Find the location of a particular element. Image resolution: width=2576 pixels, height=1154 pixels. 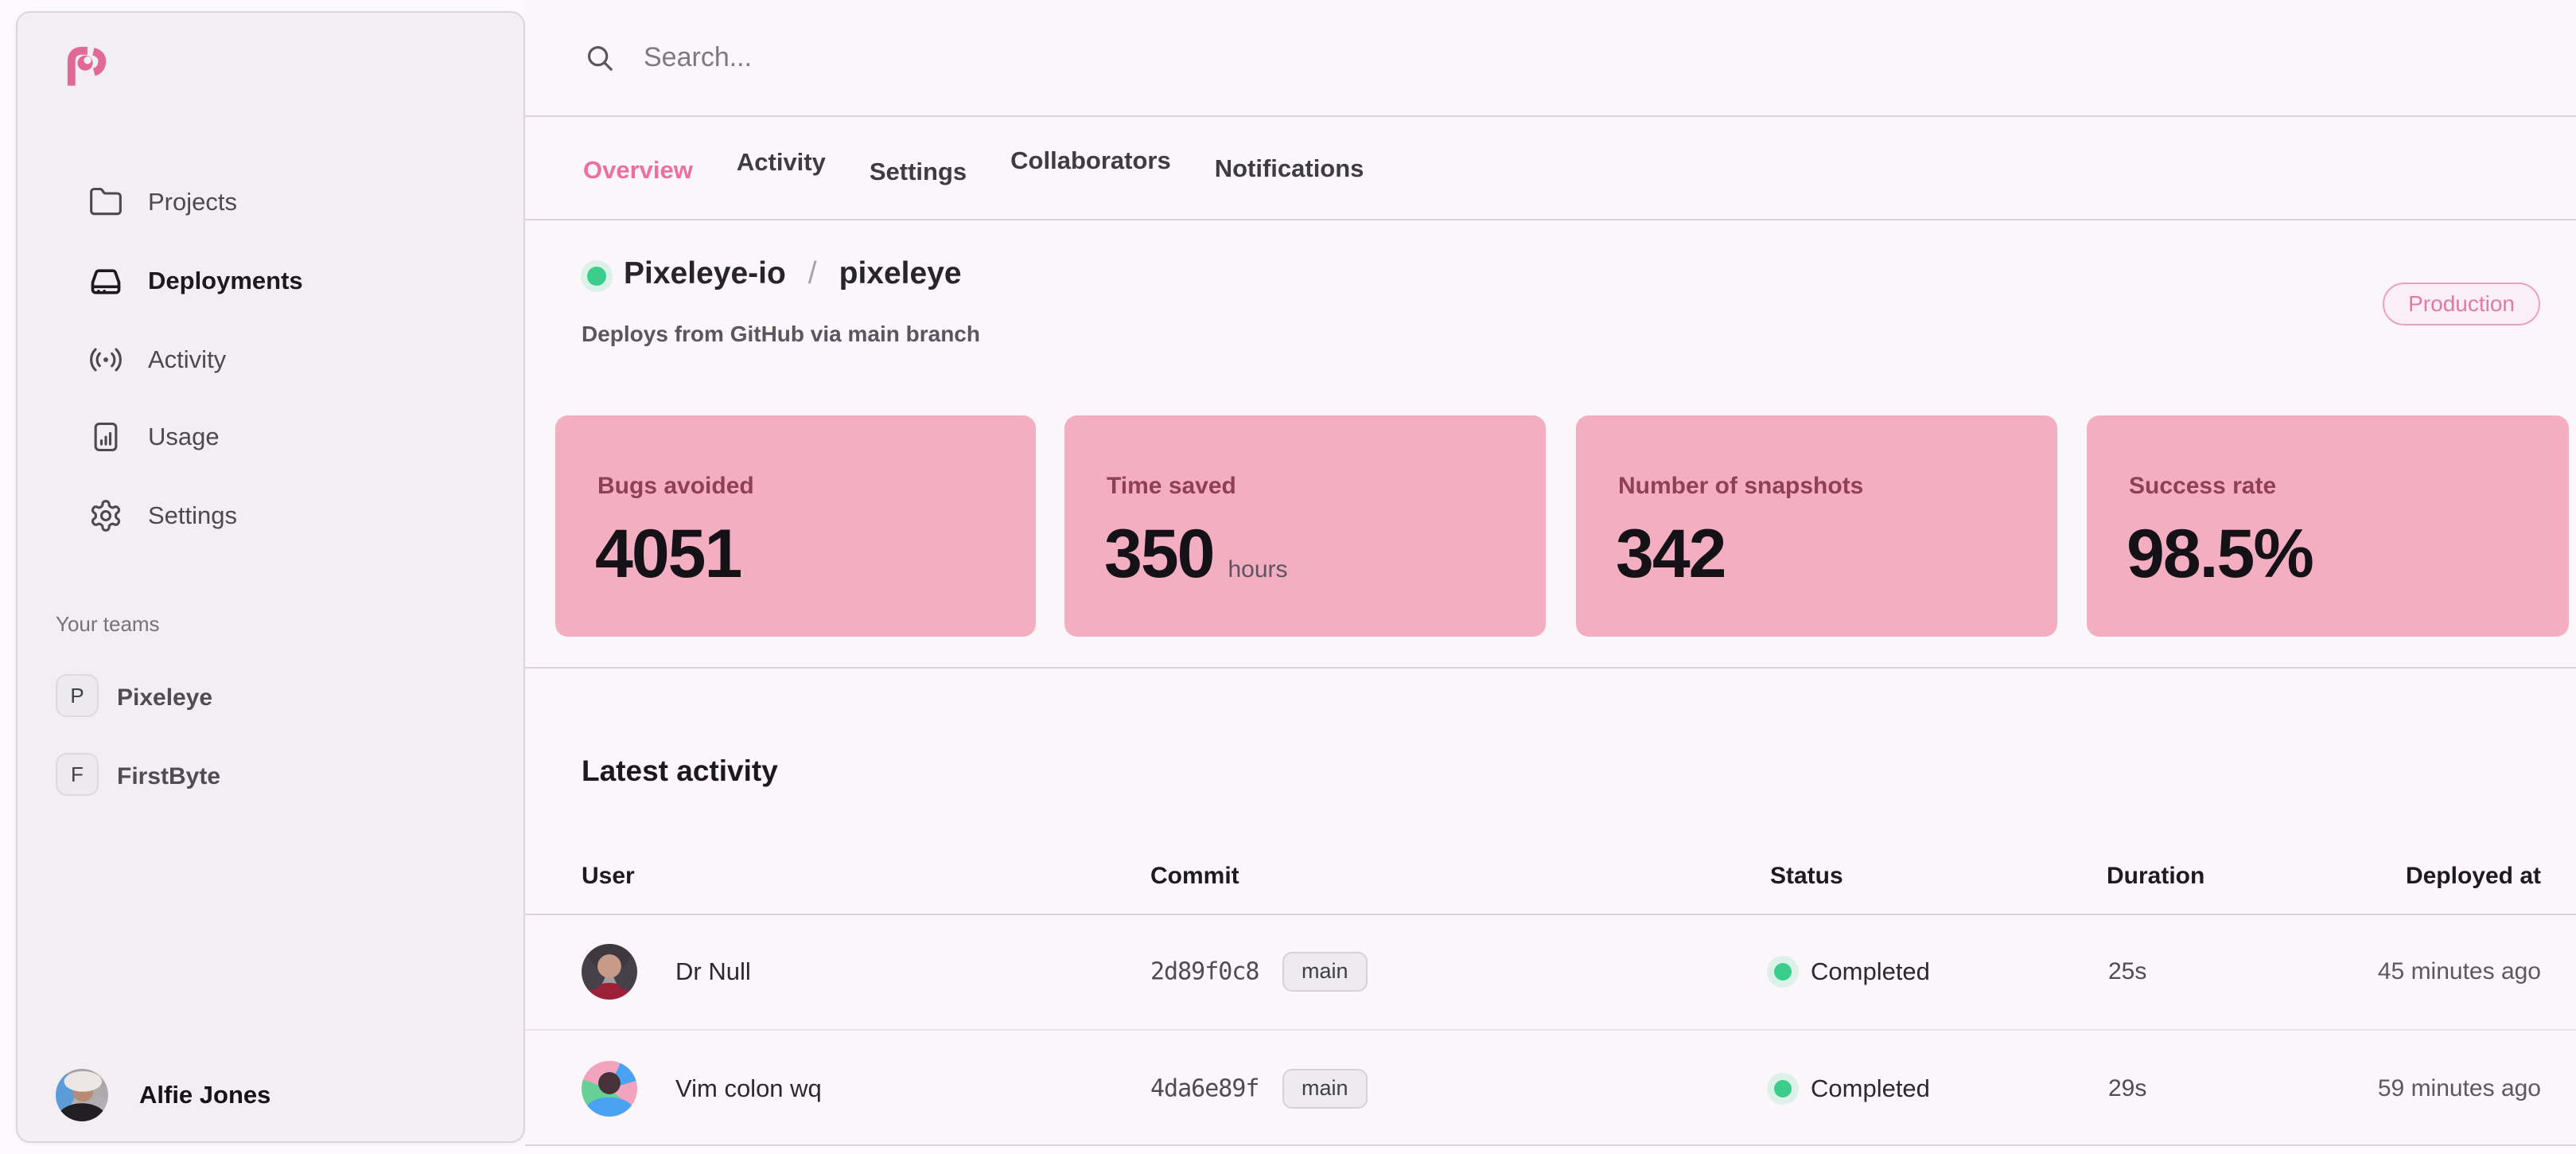

stat-label: Time saved is located at coordinates (1172, 486).